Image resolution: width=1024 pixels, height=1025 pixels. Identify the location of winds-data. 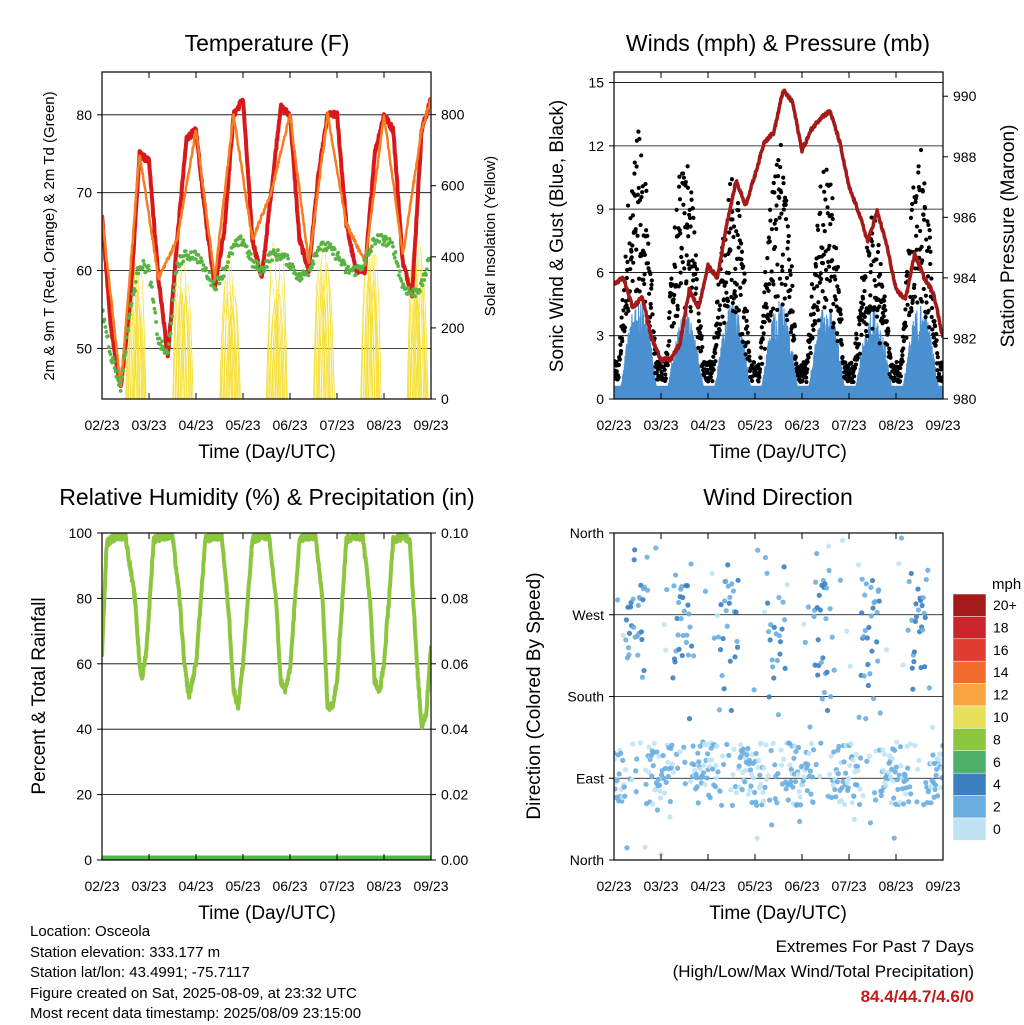
(778, 243).